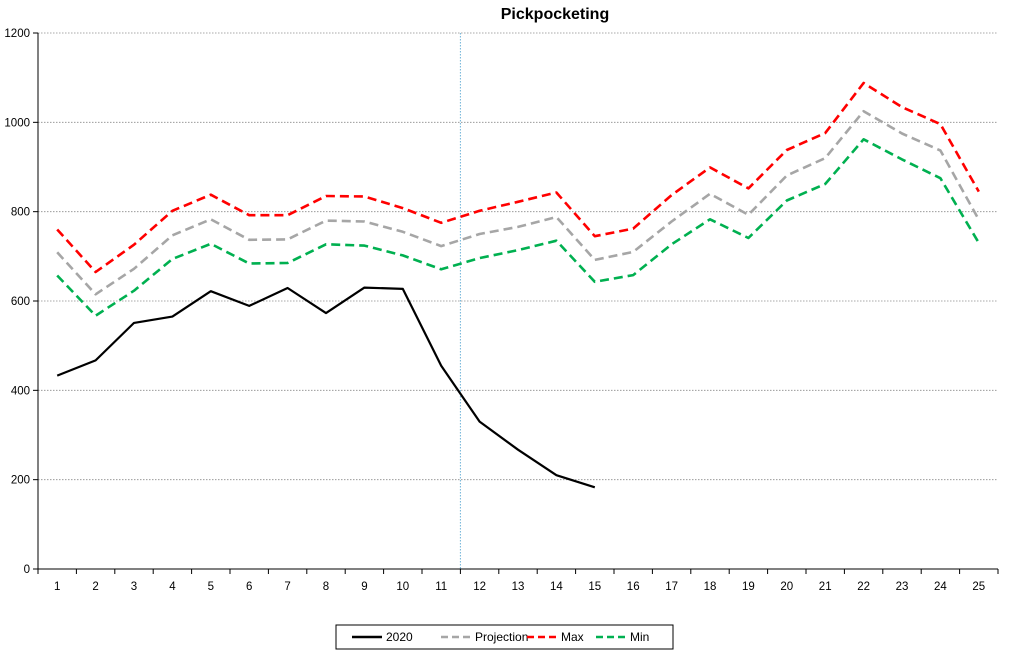 The width and height of the screenshot is (1024, 666). I want to click on legend: 2020 Projection Max Min, so click(504, 637).